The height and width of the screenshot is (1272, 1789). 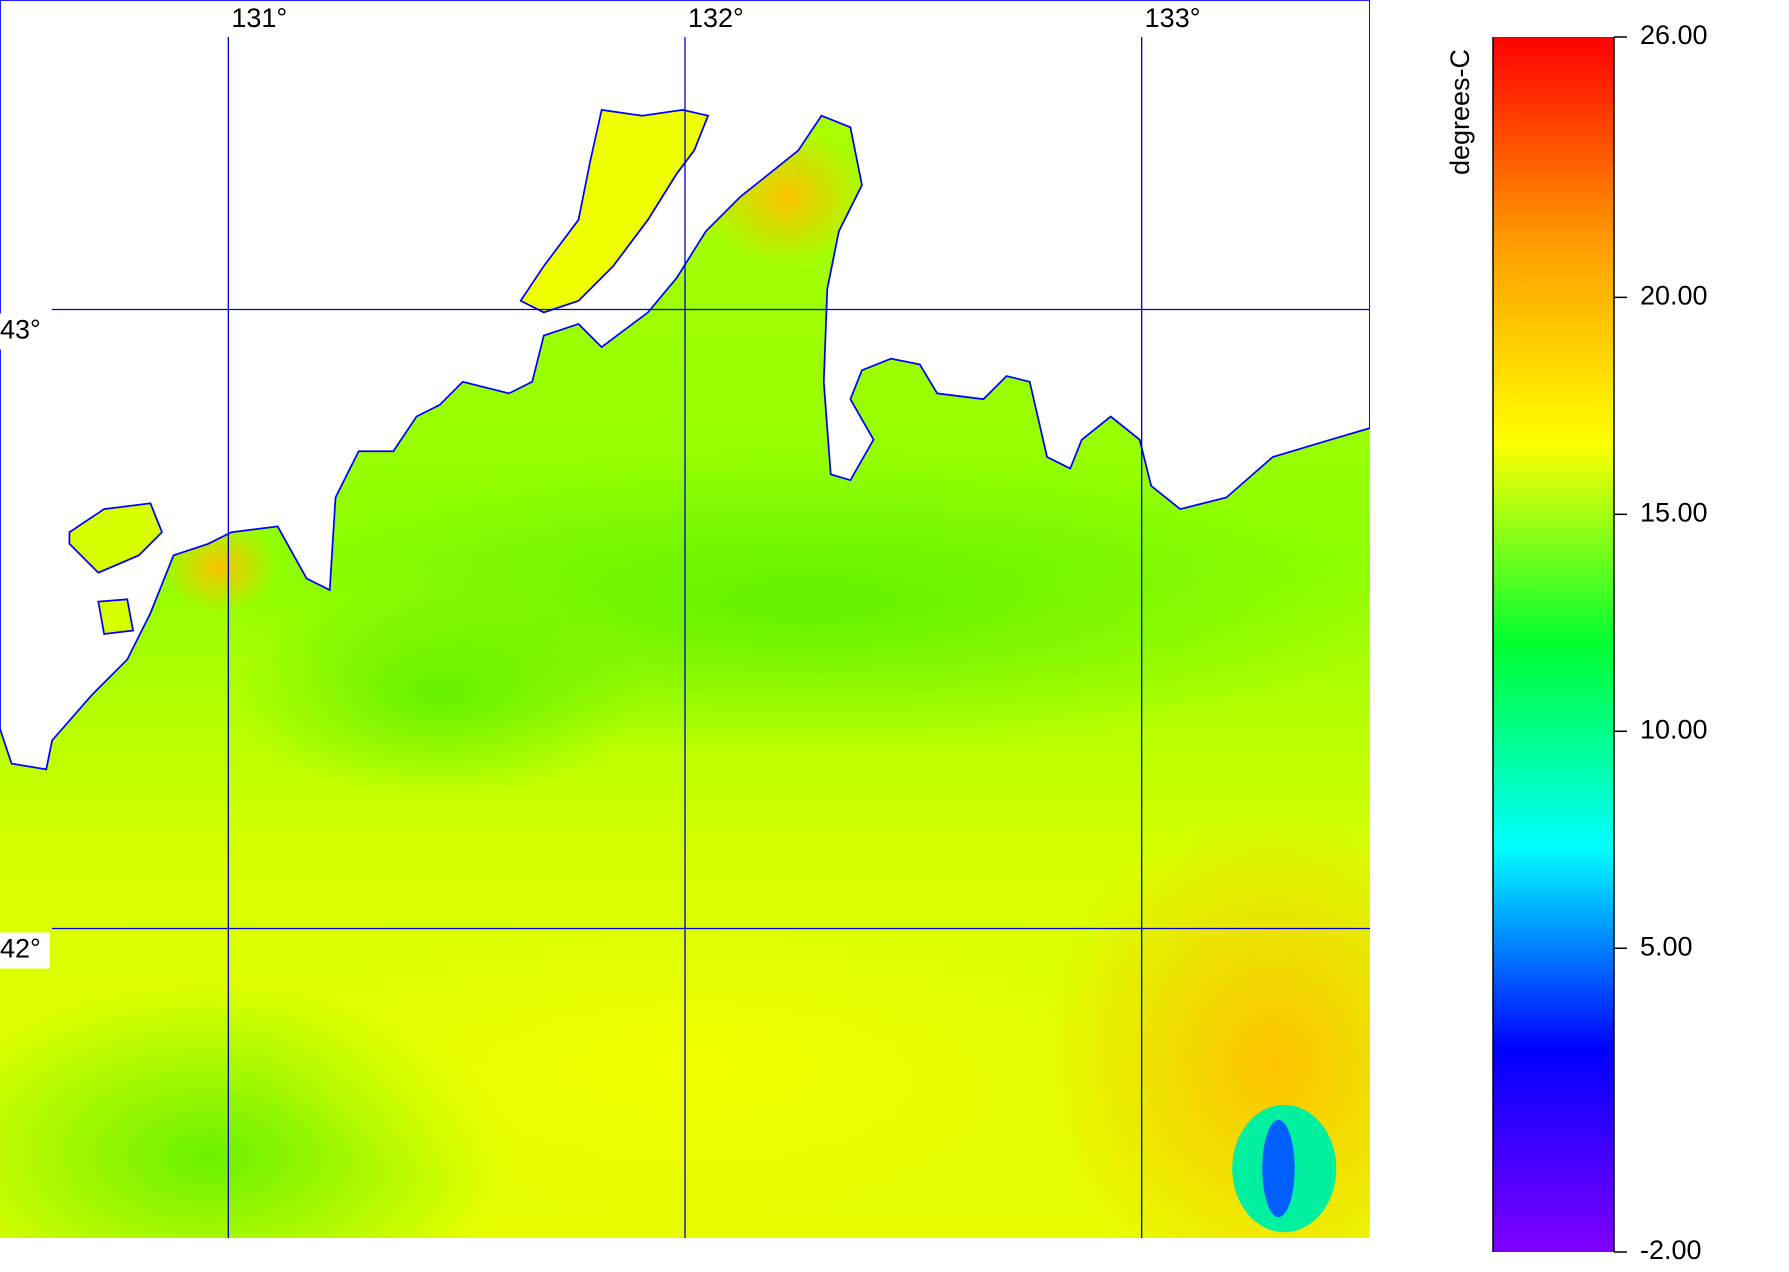 What do you see at coordinates (20, 949) in the screenshot?
I see `latitude-label: 42°` at bounding box center [20, 949].